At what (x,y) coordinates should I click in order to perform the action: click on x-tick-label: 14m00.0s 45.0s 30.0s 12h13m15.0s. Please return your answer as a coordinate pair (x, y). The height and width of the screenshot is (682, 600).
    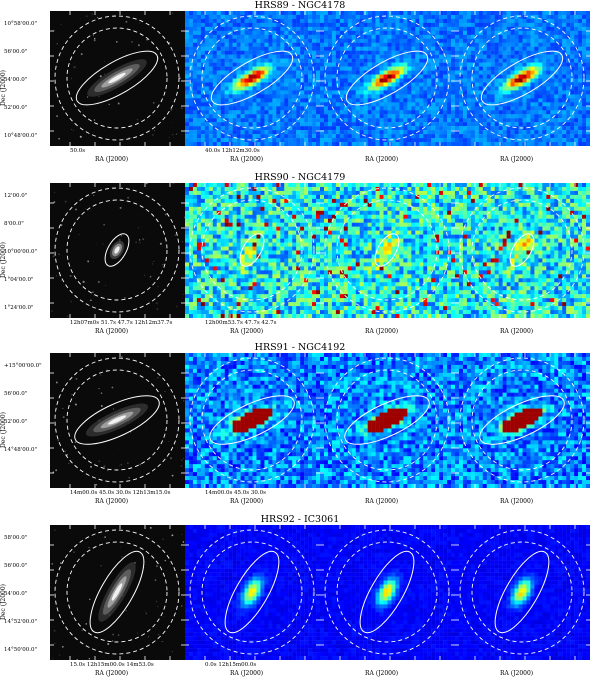
    Looking at the image, I should click on (120, 493).